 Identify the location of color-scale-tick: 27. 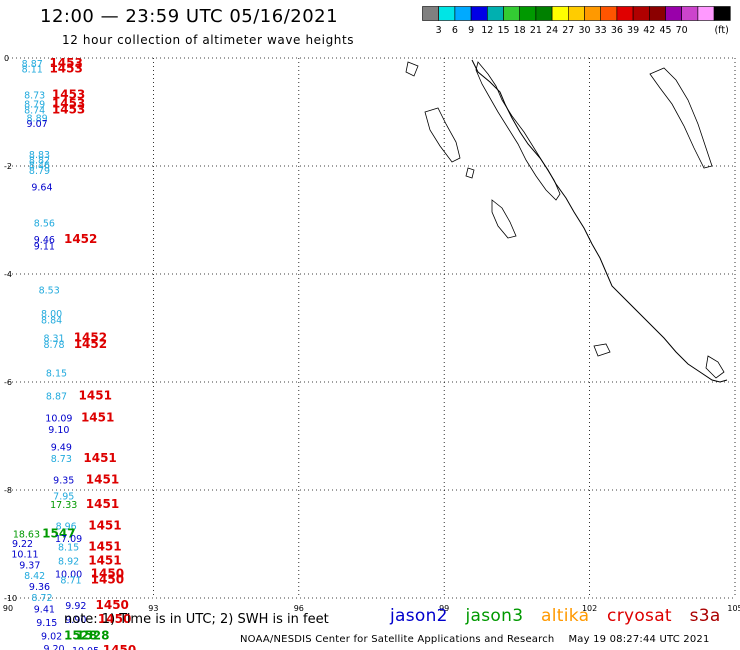
(568, 30).